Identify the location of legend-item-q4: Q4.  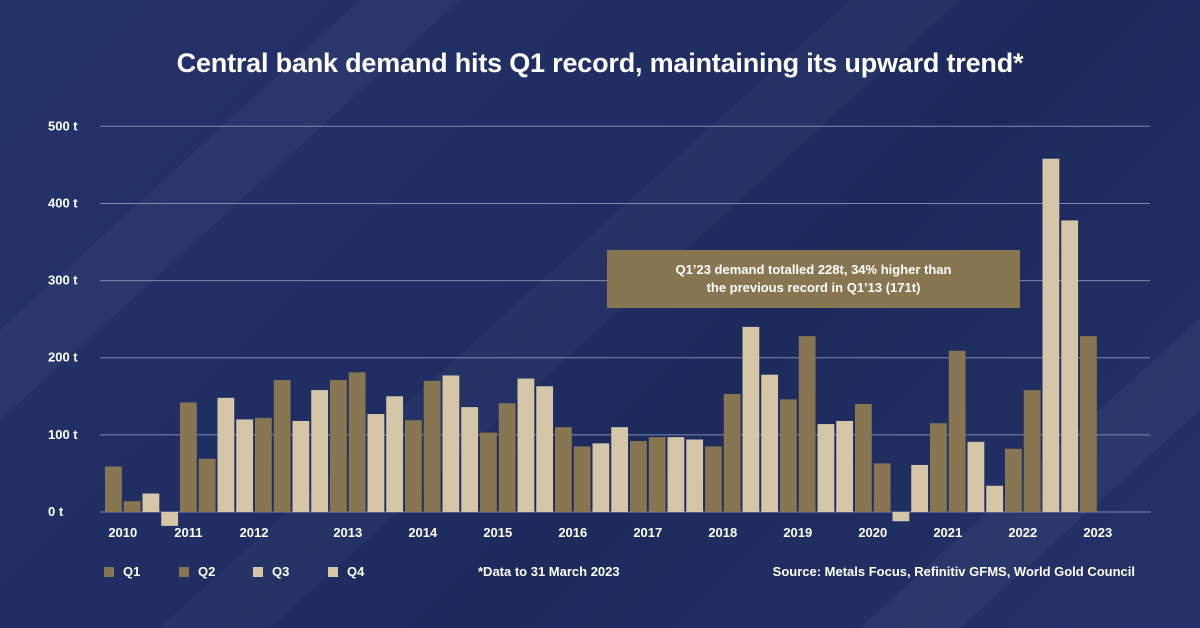
(346, 571).